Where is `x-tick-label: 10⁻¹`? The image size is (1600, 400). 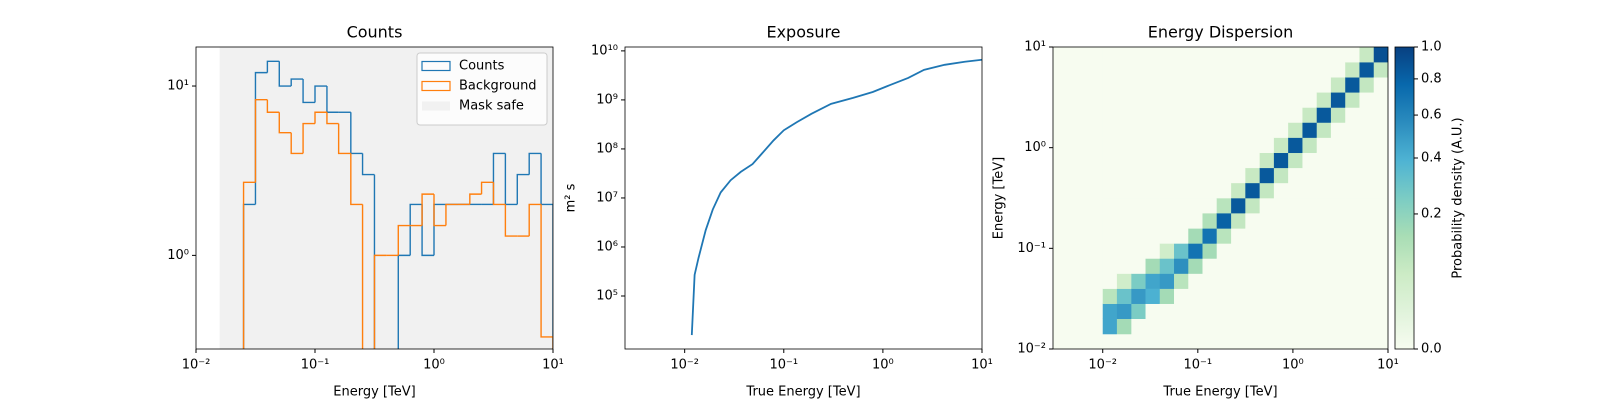 x-tick-label: 10⁻¹ is located at coordinates (783, 365).